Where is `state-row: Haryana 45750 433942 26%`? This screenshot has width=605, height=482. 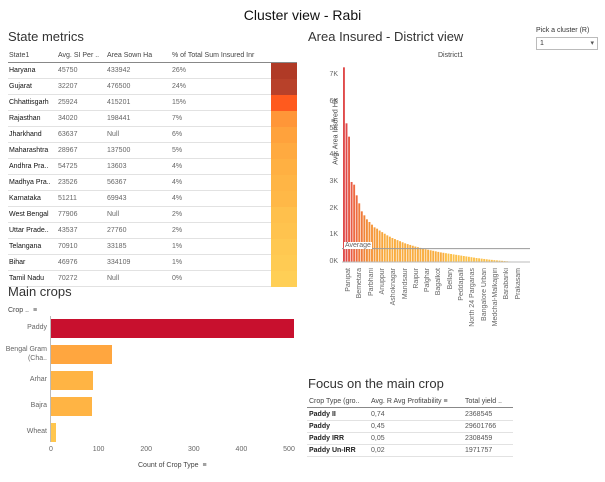 state-row: Haryana 45750 433942 26% is located at coordinates (139, 71).